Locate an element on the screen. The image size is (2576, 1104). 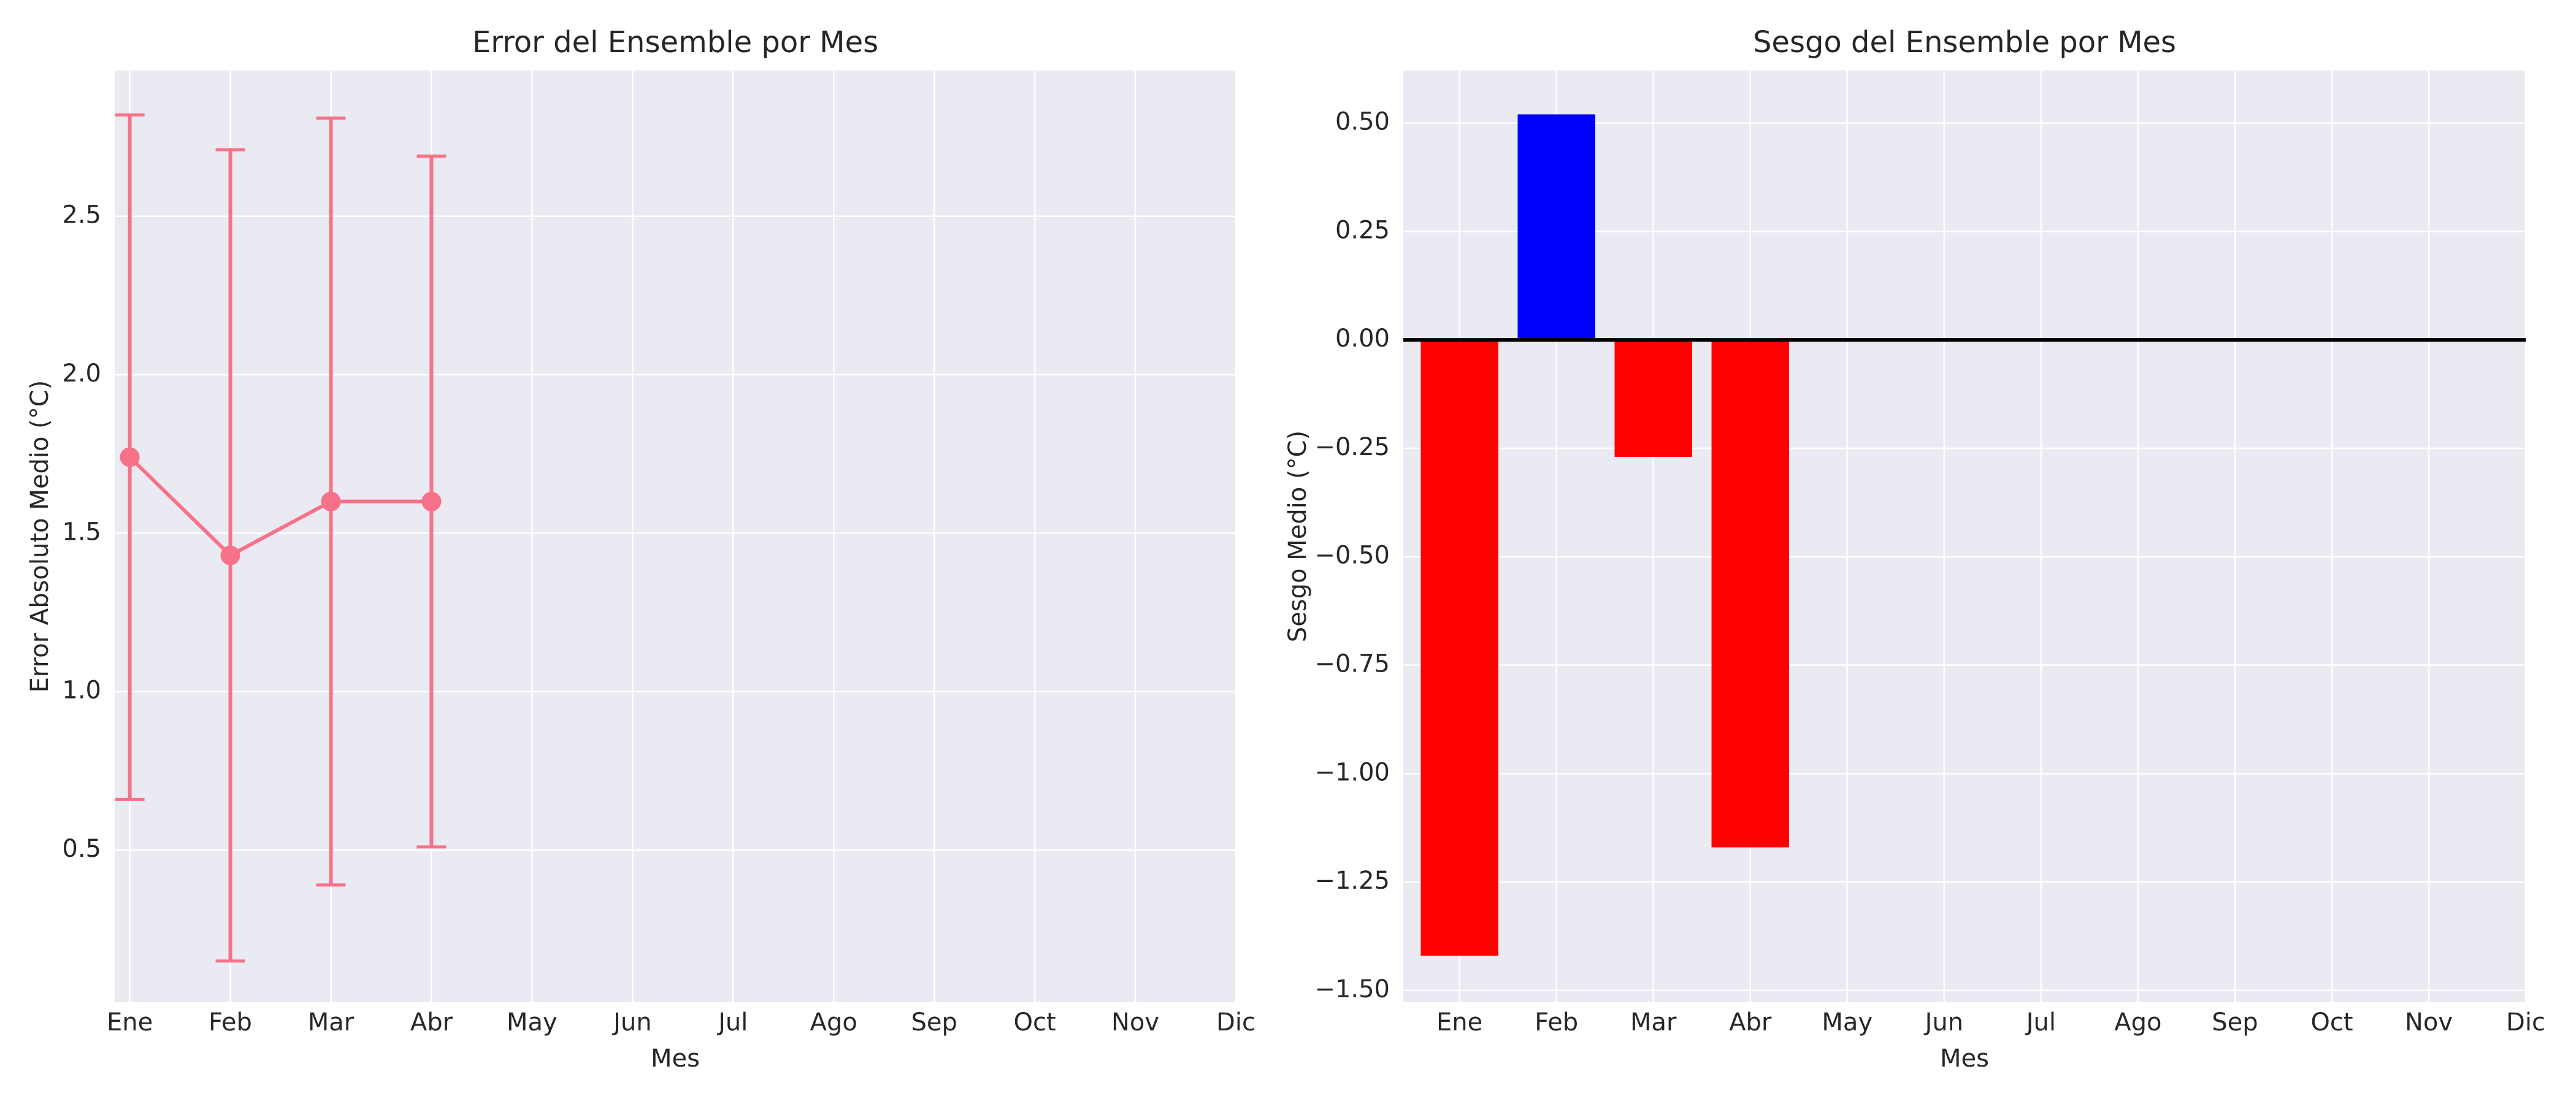
y-tick-label: 0.25 is located at coordinates (1362, 230).